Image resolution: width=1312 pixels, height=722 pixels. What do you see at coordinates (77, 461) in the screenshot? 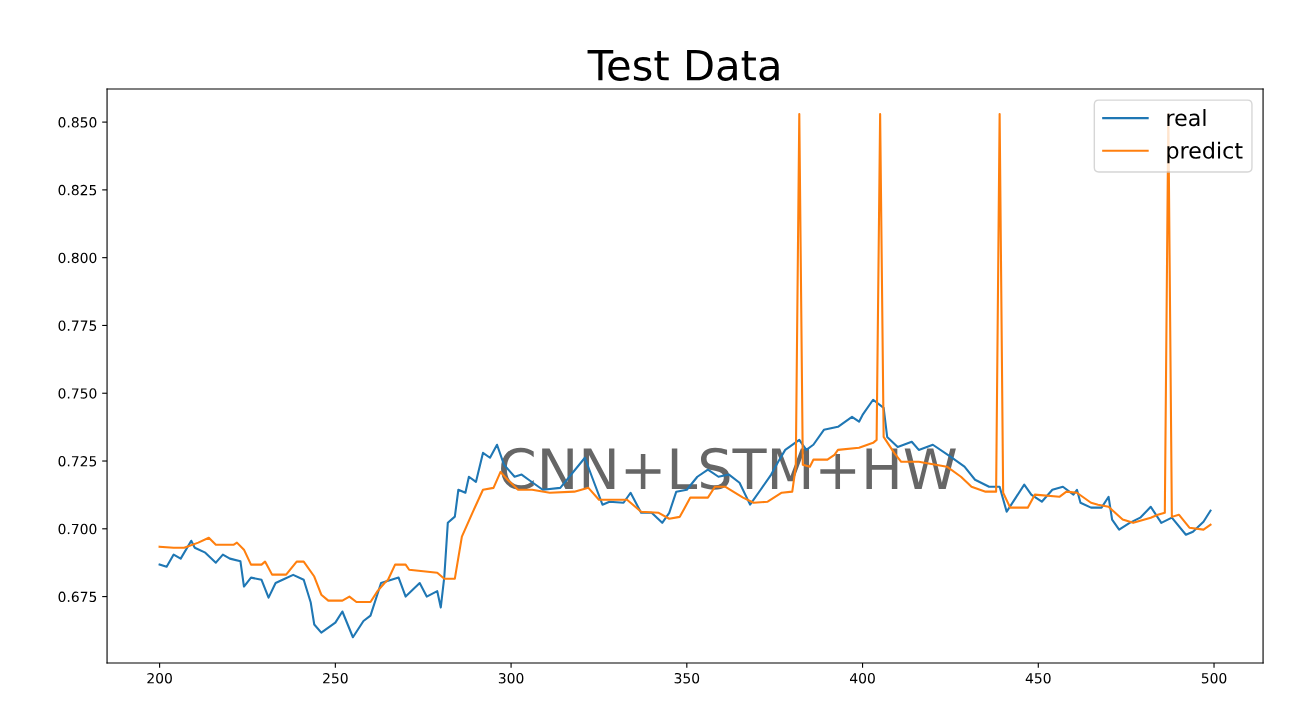
I see `y-tick-label: 0.725` at bounding box center [77, 461].